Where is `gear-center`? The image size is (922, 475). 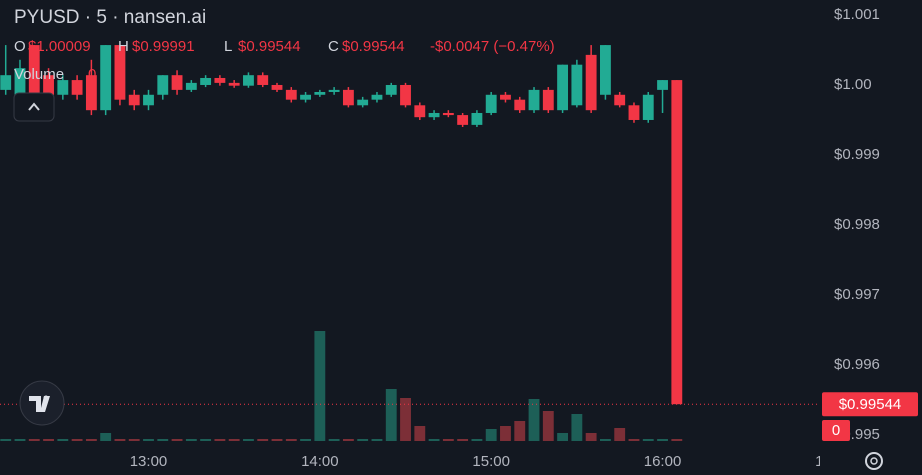
gear-center is located at coordinates (874, 461).